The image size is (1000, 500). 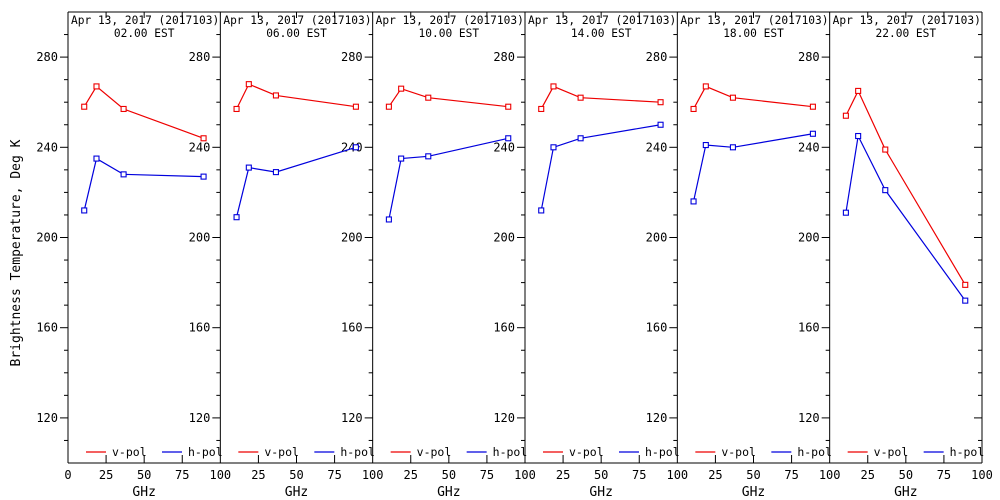 I want to click on panel-title-time: 18.00 EST, so click(x=753, y=33).